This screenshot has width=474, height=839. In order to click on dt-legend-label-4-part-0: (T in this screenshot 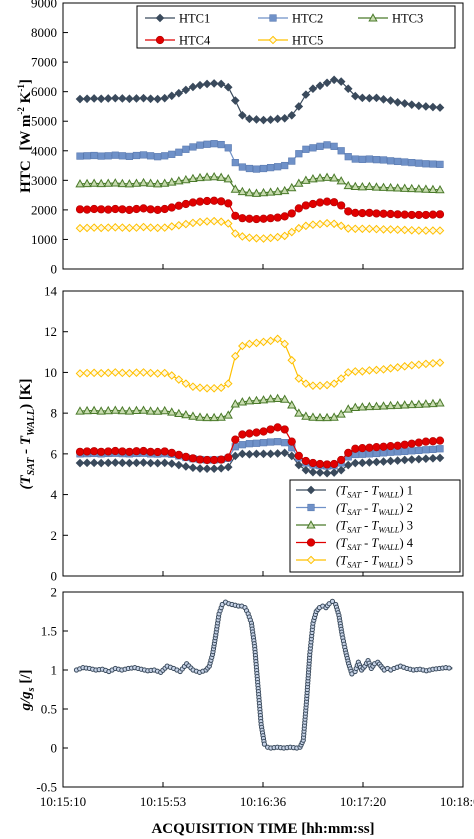, I will do `click(342, 543)`.